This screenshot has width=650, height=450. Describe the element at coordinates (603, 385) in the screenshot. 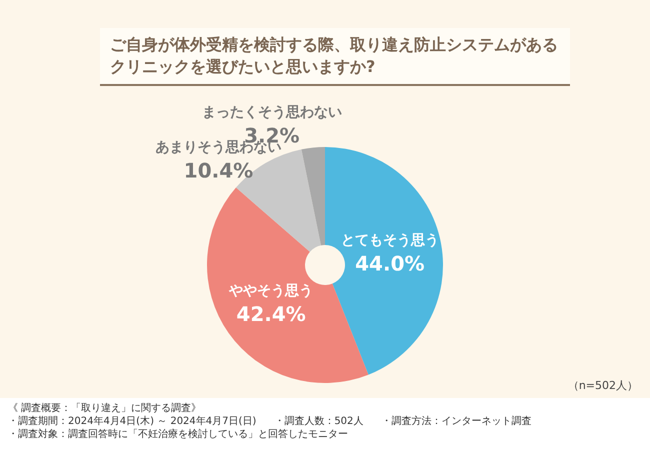

I see `text: （n=502人）` at that location.